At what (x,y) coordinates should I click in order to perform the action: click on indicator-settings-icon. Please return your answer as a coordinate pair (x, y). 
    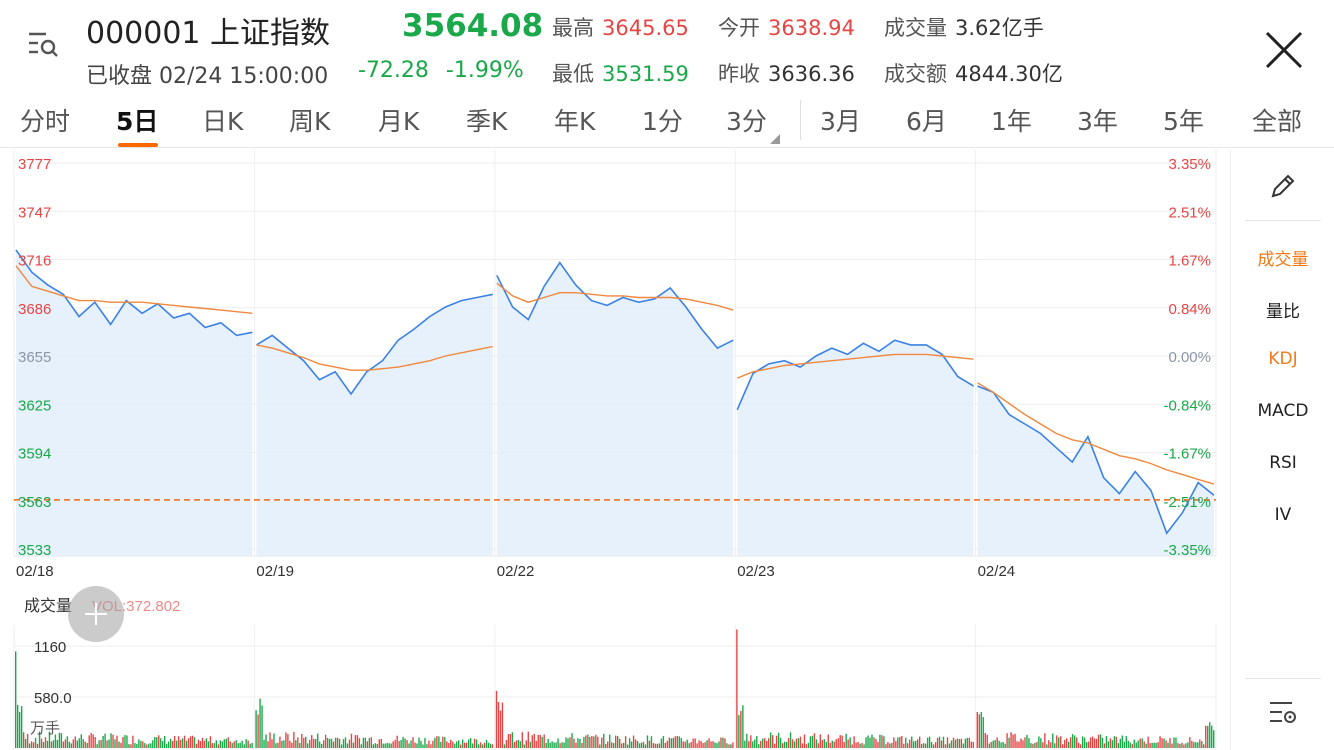
    Looking at the image, I should click on (1282, 715).